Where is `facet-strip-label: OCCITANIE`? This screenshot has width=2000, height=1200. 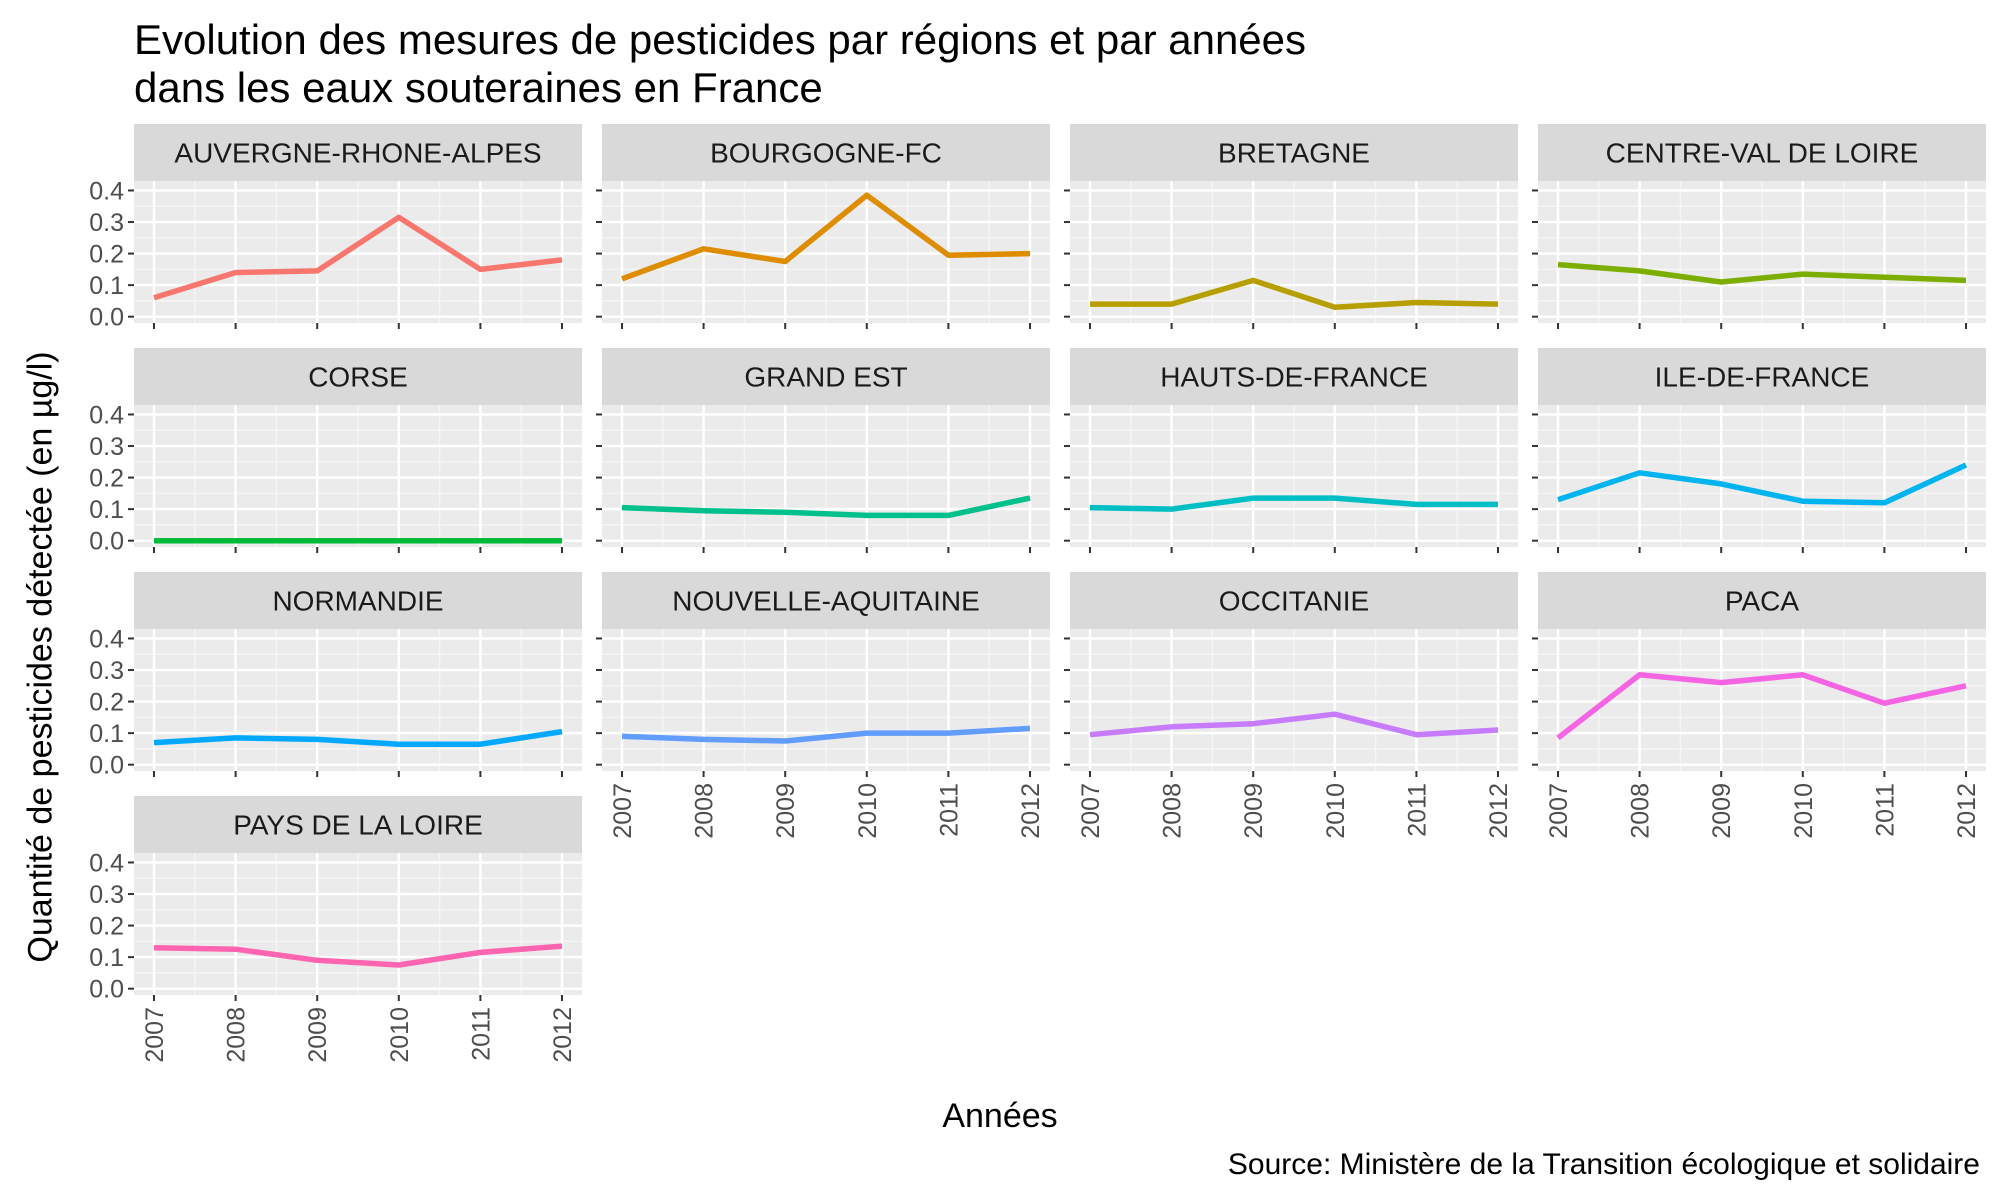
facet-strip-label: OCCITANIE is located at coordinates (1294, 601).